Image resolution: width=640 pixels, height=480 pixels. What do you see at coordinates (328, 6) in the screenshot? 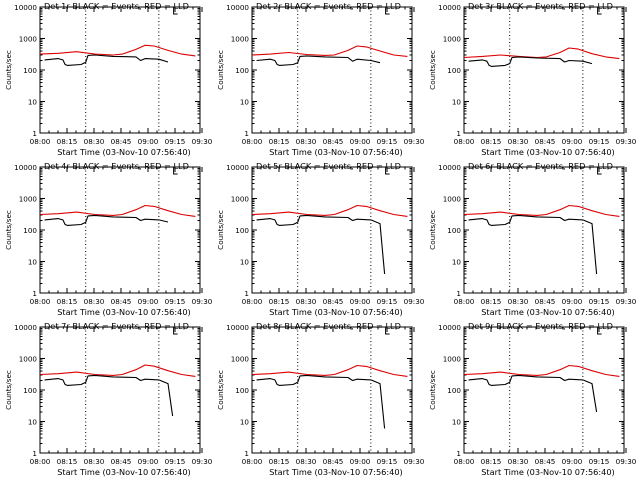
I see `panel-title: Det 2r BLACK = Events, RED = LLD` at bounding box center [328, 6].